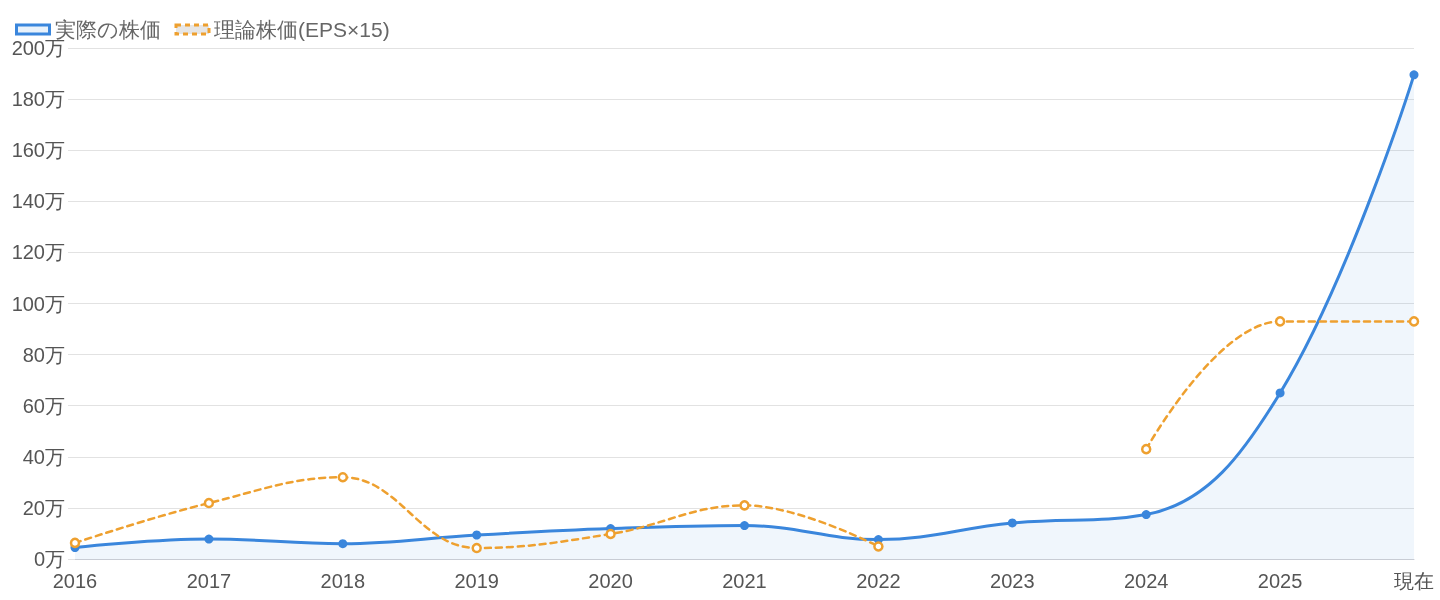  I want to click on x-tick-label: 2019, so click(476, 581).